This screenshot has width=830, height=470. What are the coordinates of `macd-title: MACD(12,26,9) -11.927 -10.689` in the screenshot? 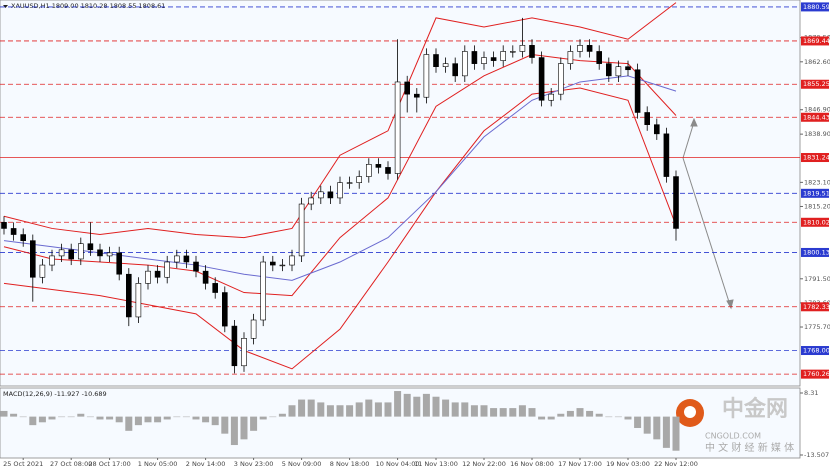 It's located at (55, 394).